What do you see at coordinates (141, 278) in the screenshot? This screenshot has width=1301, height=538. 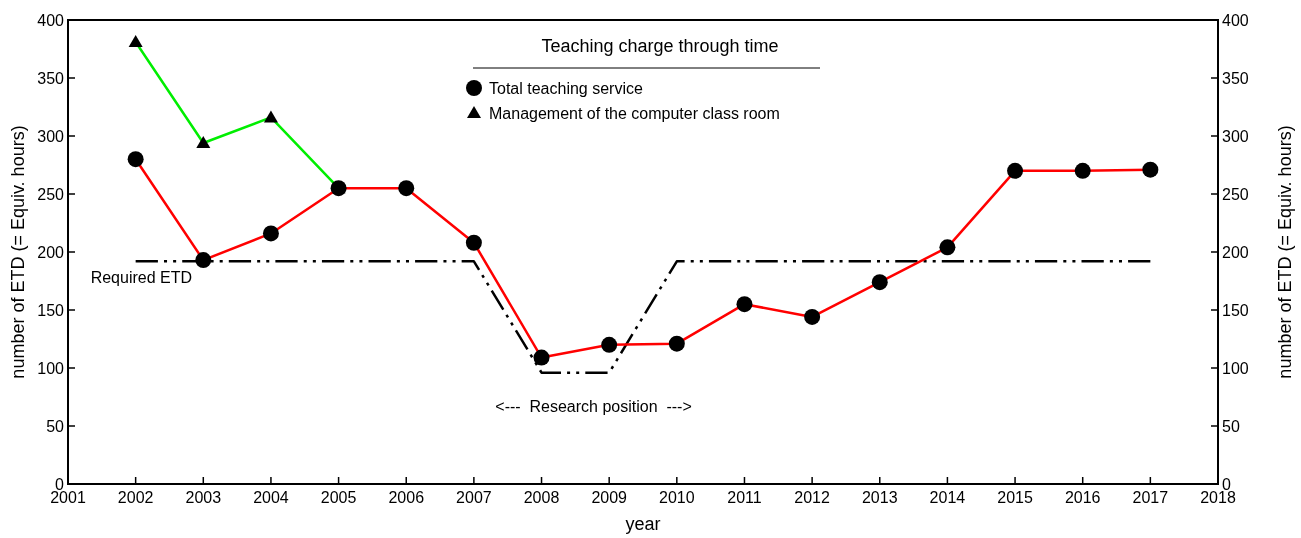 I see `series-label: Required ETD` at bounding box center [141, 278].